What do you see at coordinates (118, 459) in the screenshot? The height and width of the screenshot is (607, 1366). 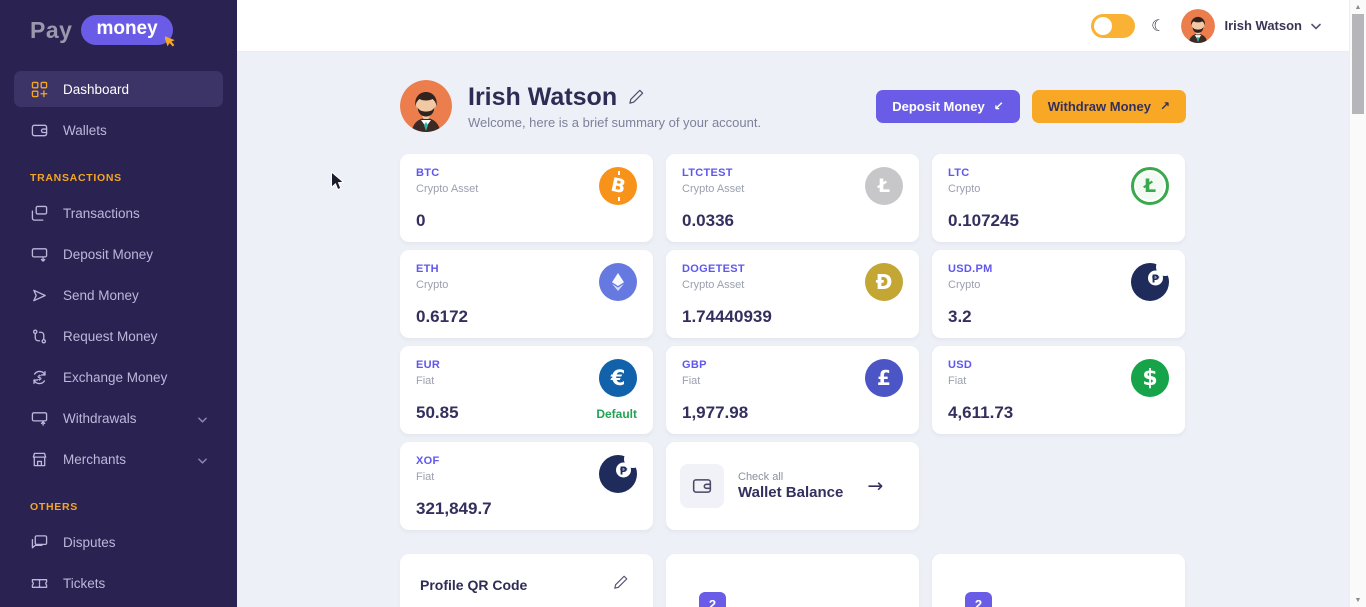 I see `sidebar-item-merchants: Merchants` at bounding box center [118, 459].